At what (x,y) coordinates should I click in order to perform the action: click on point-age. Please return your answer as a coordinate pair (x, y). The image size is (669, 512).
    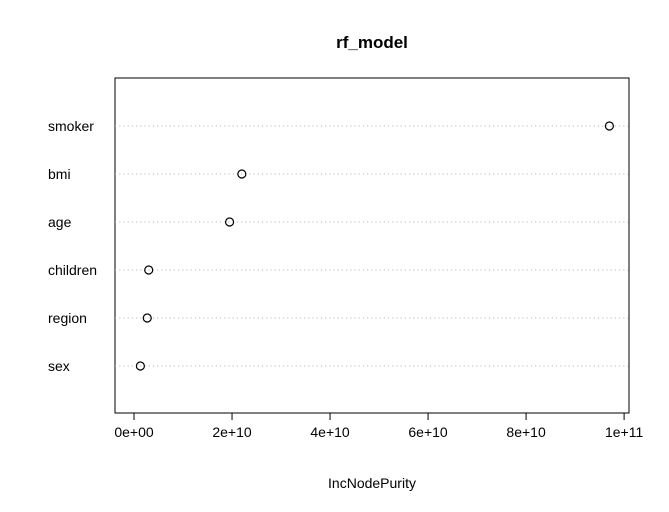
    Looking at the image, I should click on (229, 222).